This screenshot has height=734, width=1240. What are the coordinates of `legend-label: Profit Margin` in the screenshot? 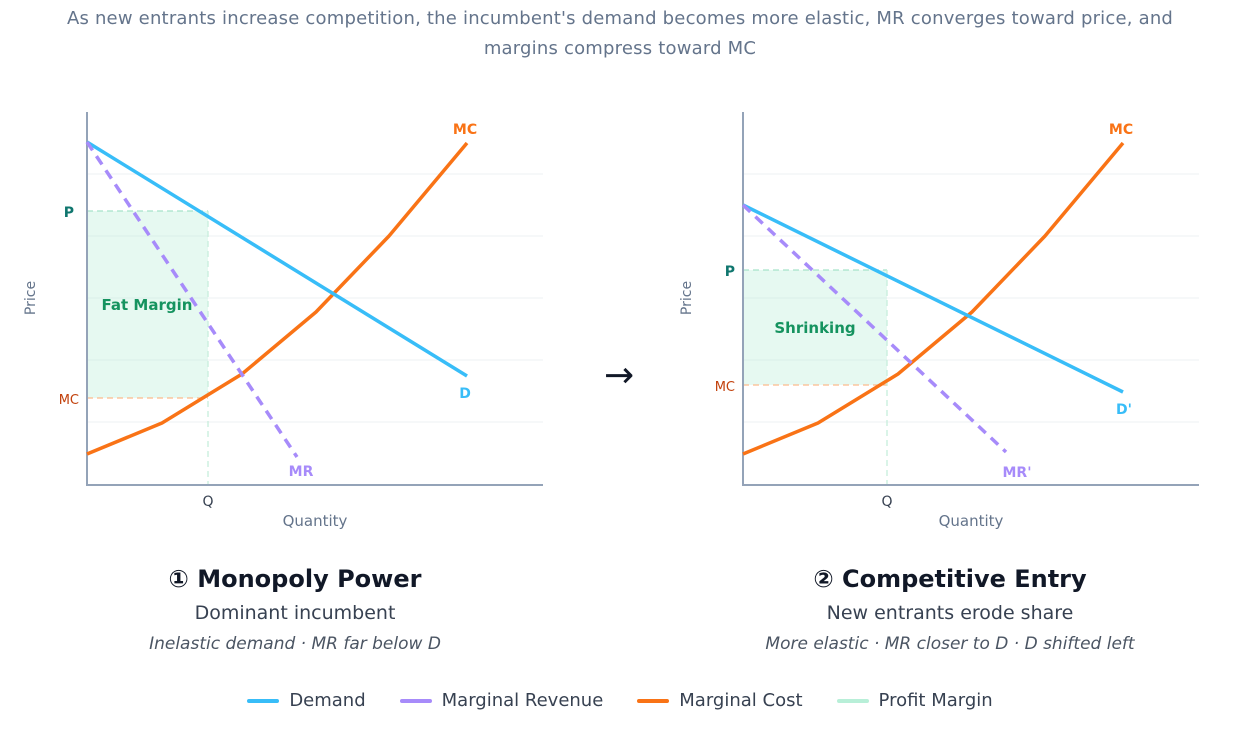 It's located at (935, 700).